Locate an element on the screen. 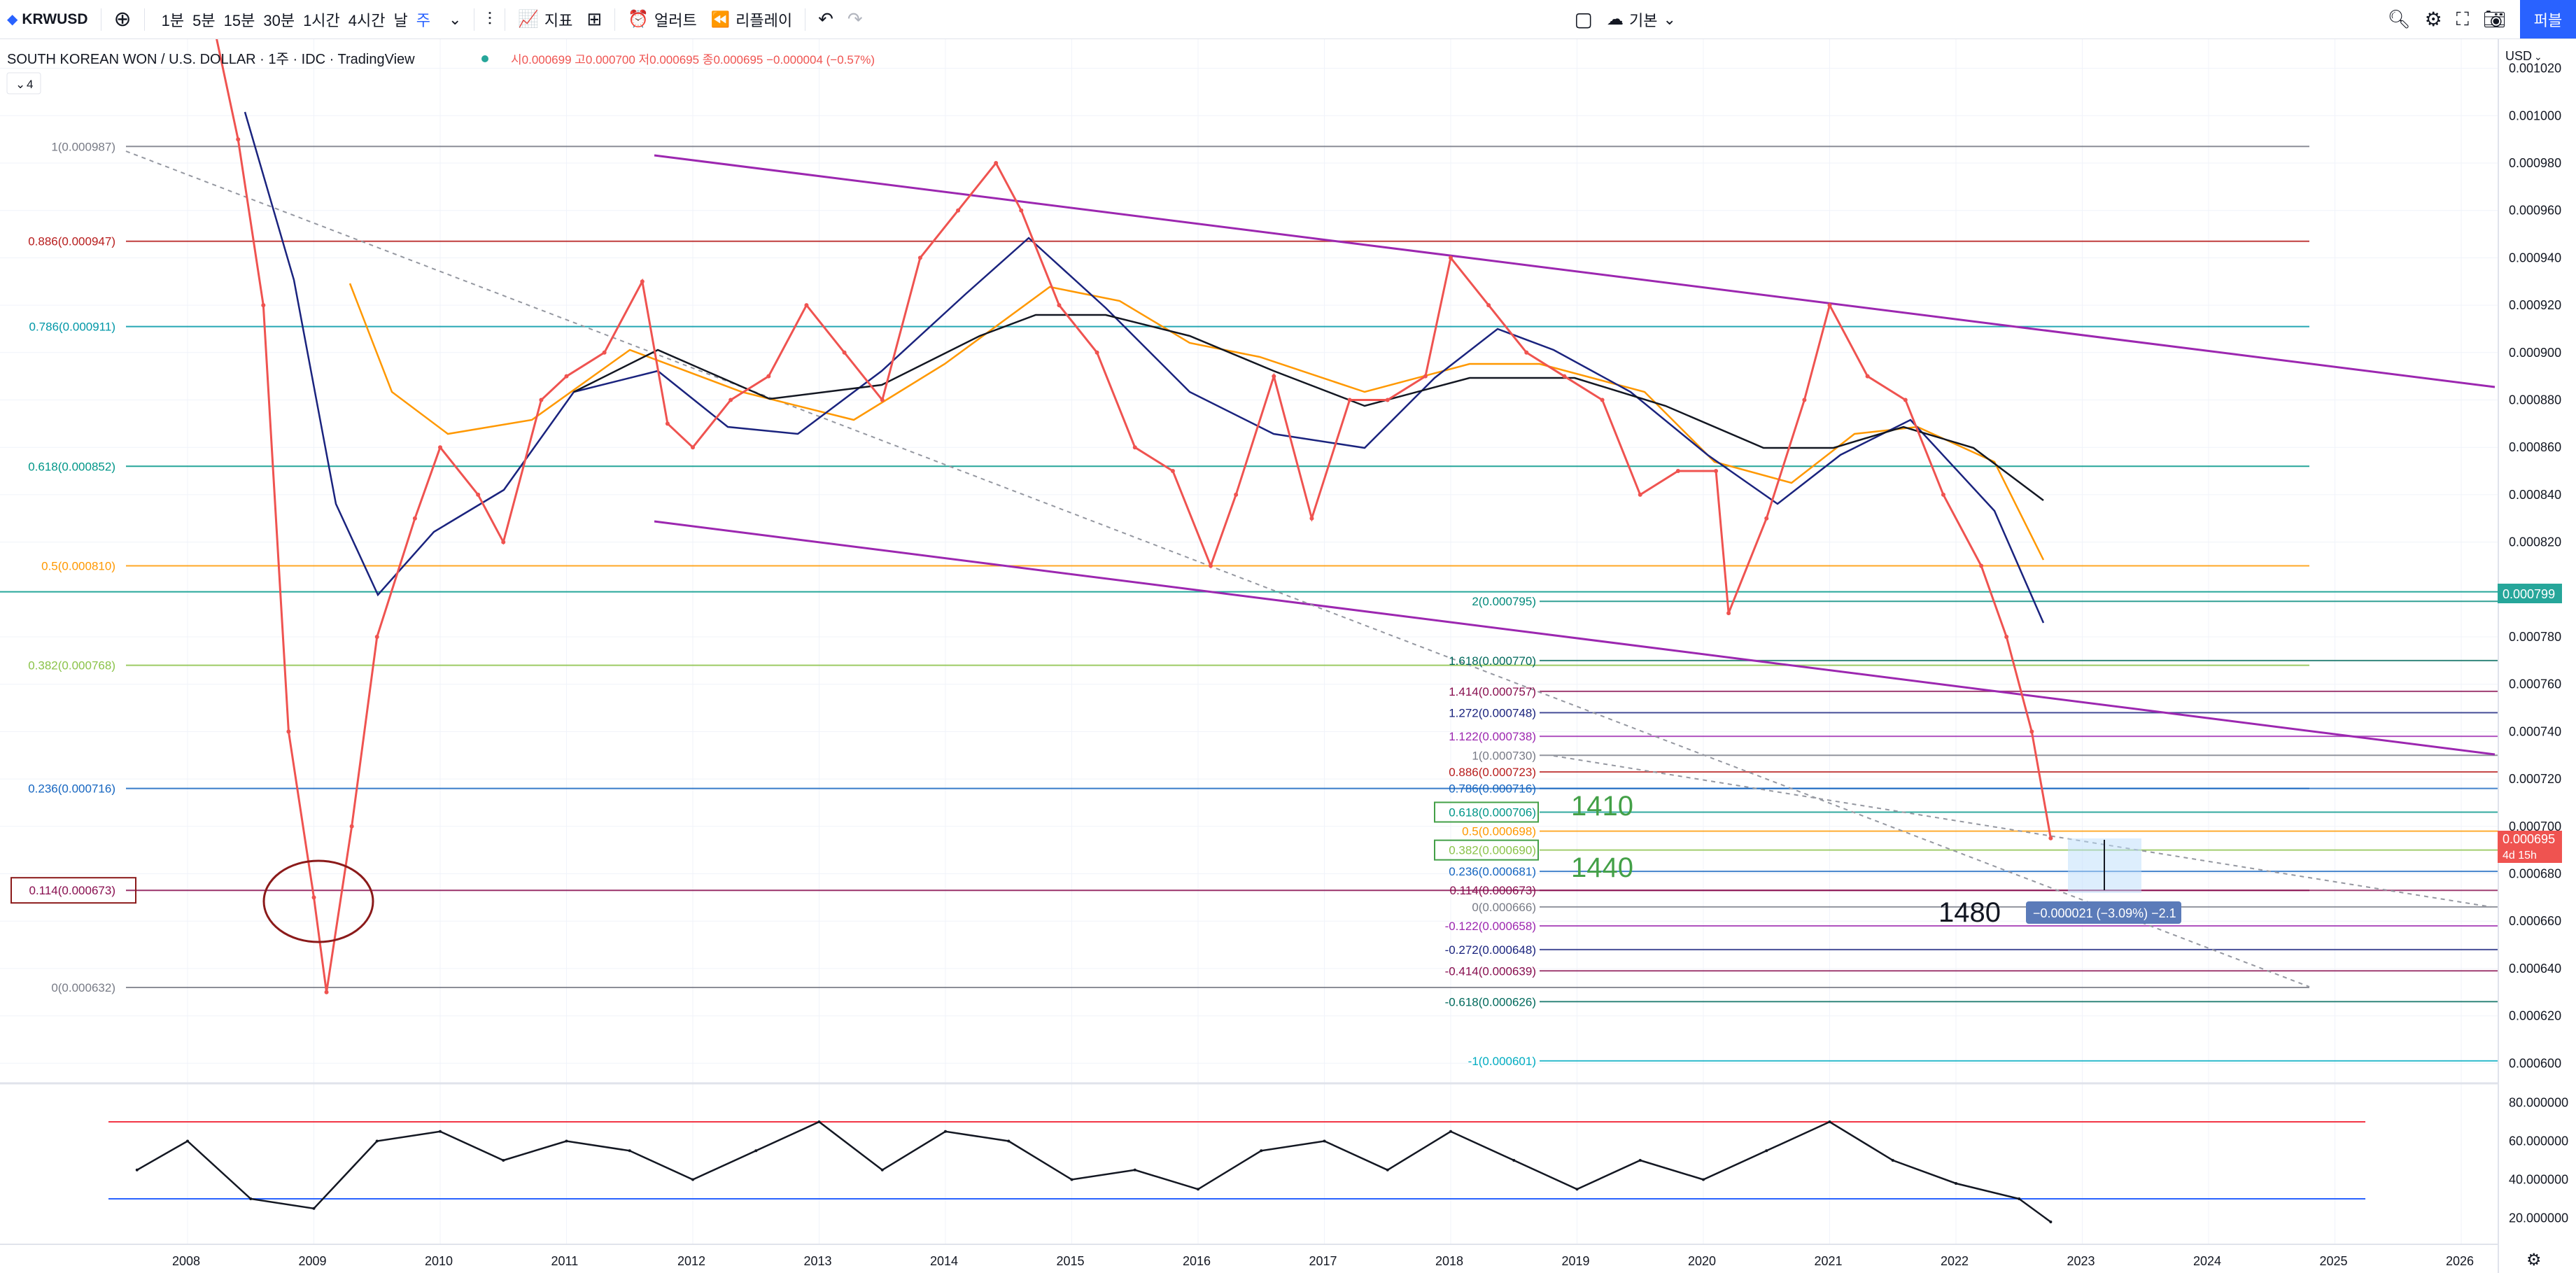 Image resolution: width=2576 pixels, height=1273 pixels. settings-gear-icon: ⚙ is located at coordinates (2534, 1260).